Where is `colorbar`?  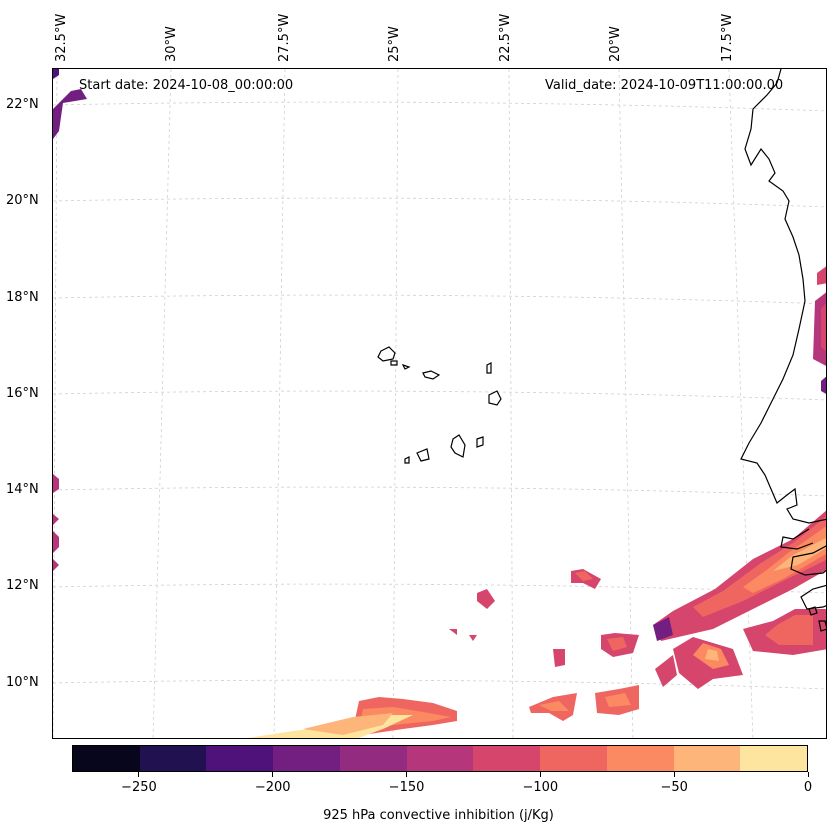 colorbar is located at coordinates (440, 758).